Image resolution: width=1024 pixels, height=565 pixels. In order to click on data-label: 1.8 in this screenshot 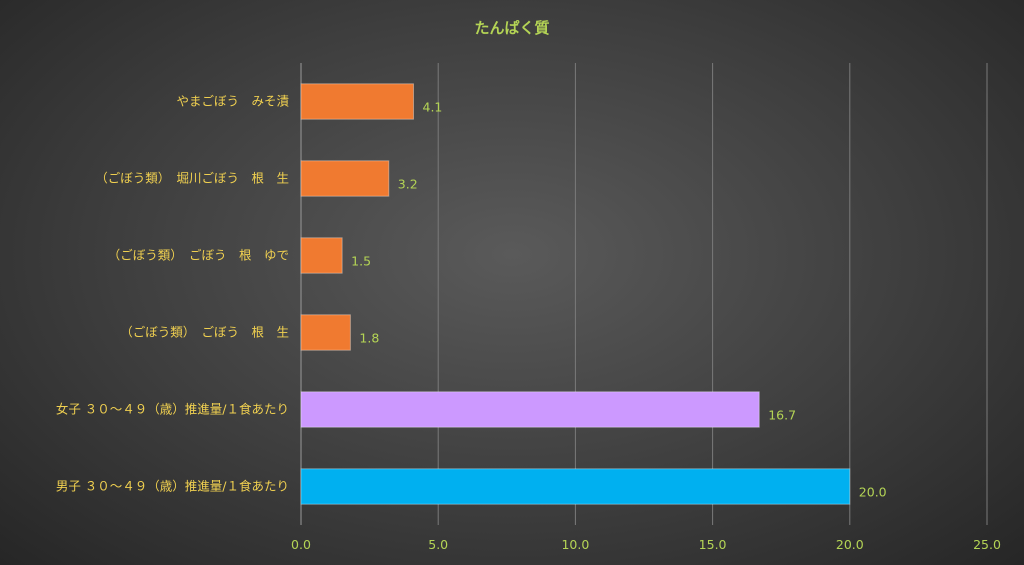, I will do `click(369, 338)`.